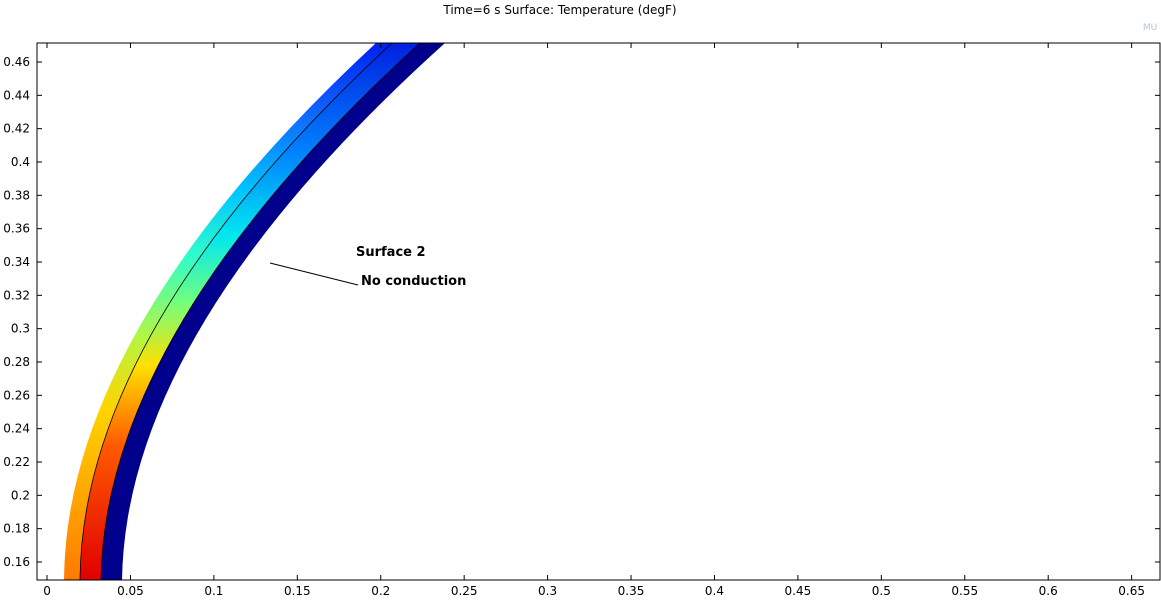 Image resolution: width=1161 pixels, height=601 pixels. Describe the element at coordinates (413, 281) in the screenshot. I see `annotation: No conduction` at that location.